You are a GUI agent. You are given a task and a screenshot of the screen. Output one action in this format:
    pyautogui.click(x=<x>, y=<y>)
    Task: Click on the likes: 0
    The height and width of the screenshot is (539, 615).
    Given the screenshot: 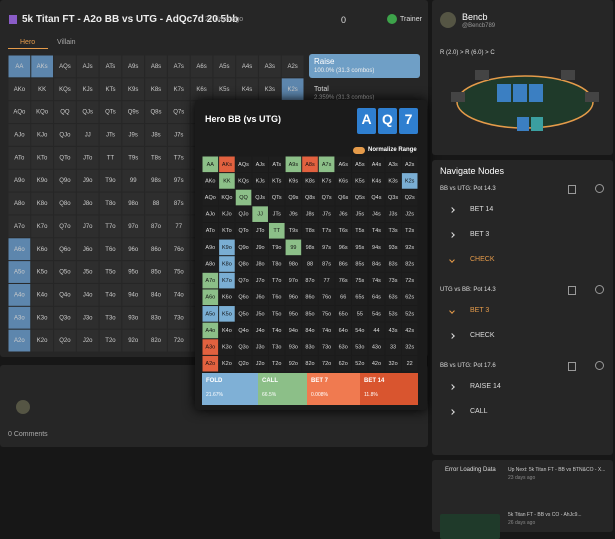 What is the action you would take?
    pyautogui.click(x=344, y=20)
    